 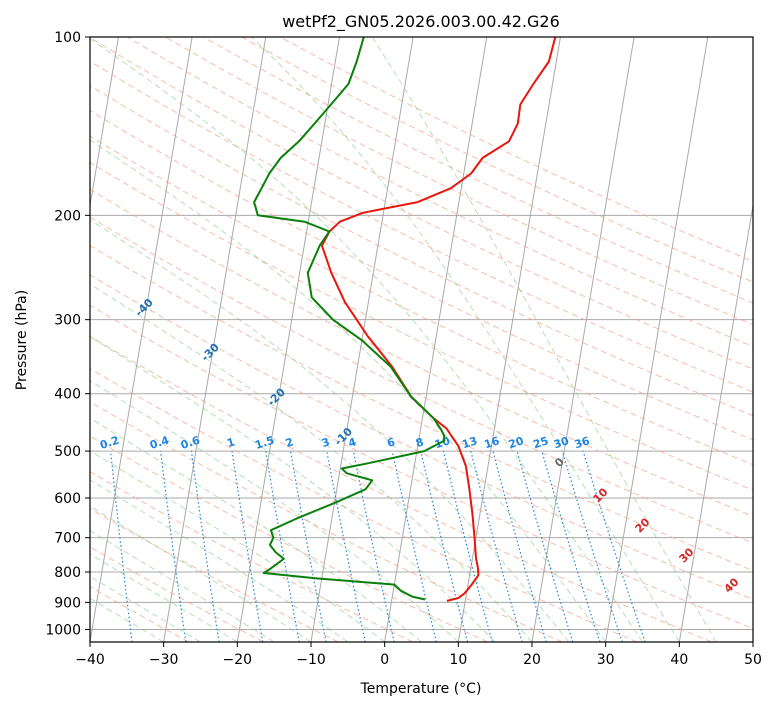 I want to click on mixing-ratio-label: 8, so click(x=419, y=442).